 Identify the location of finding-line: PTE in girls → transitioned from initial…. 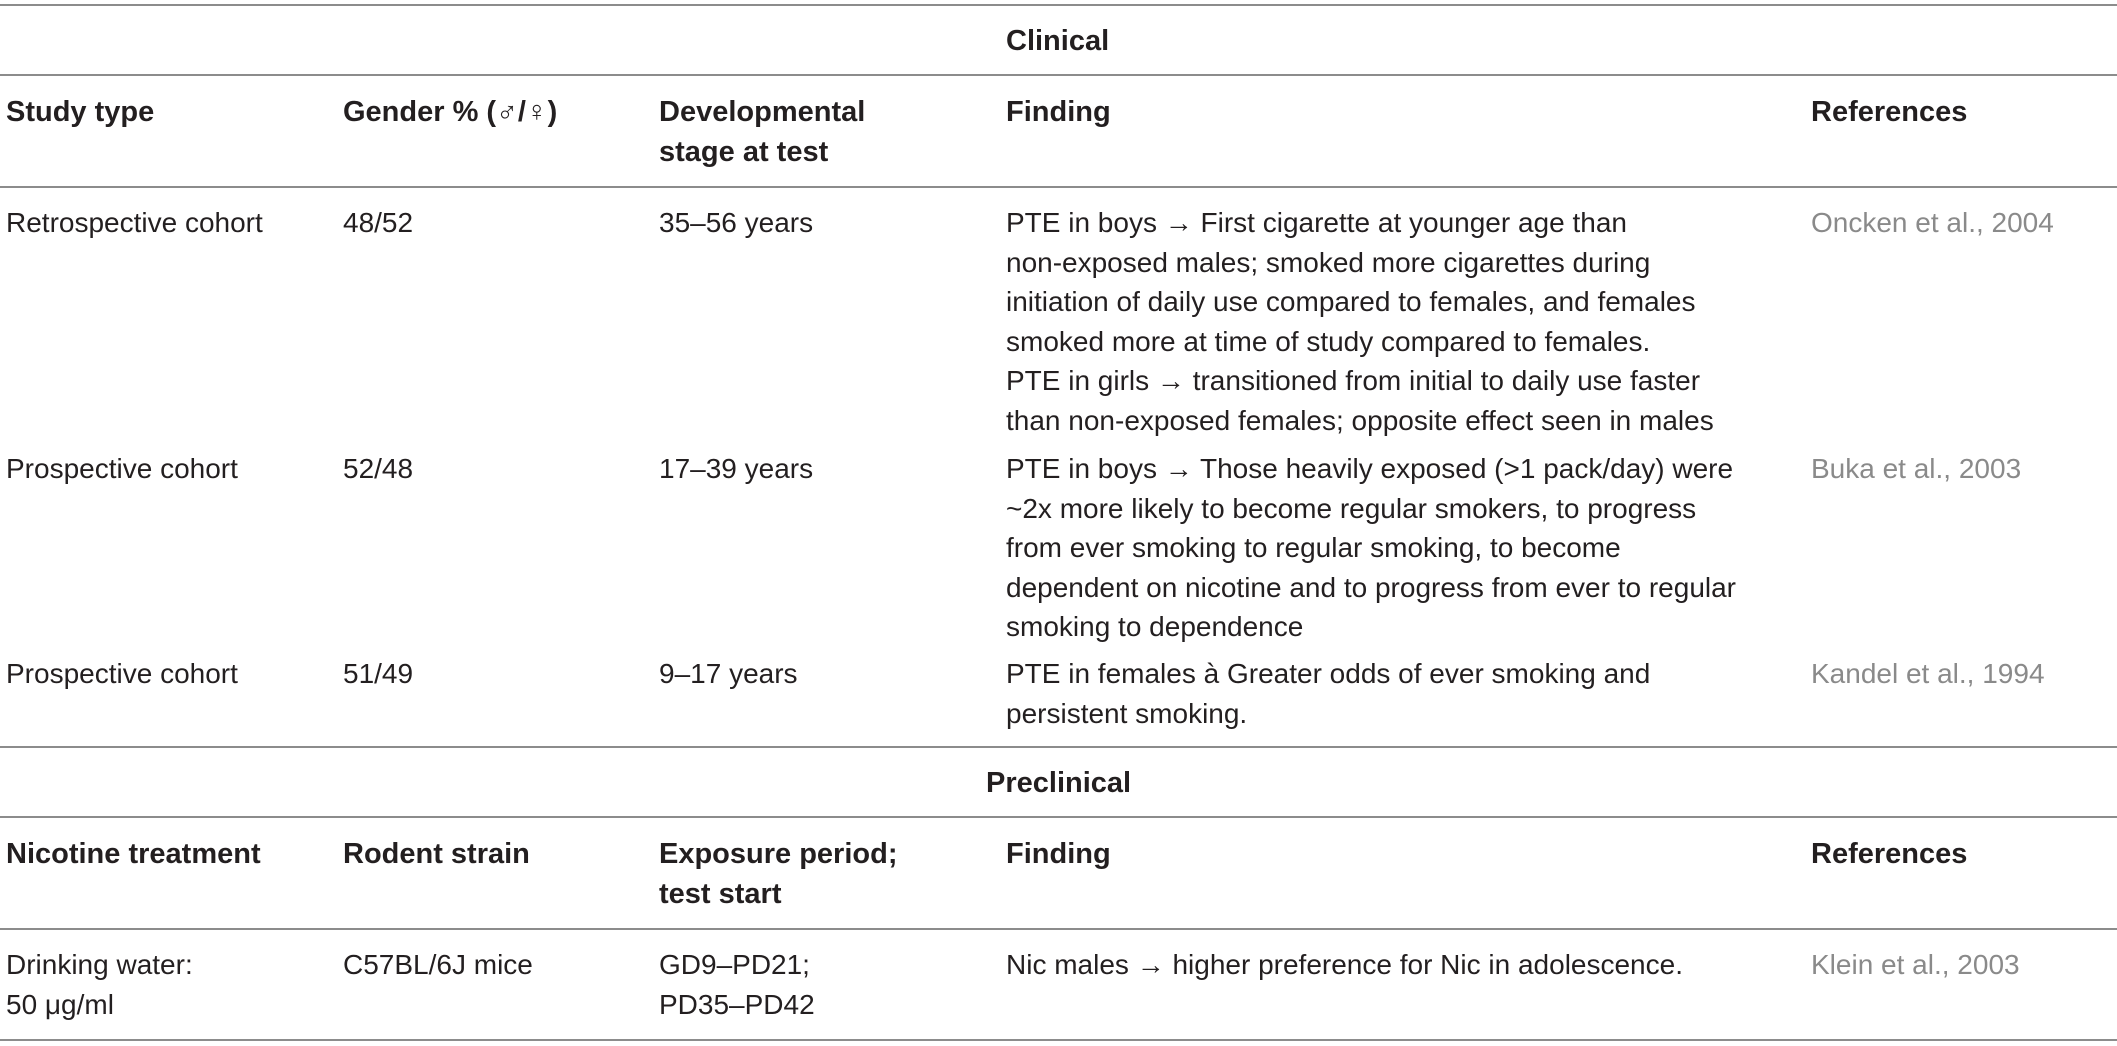
(1353, 380).